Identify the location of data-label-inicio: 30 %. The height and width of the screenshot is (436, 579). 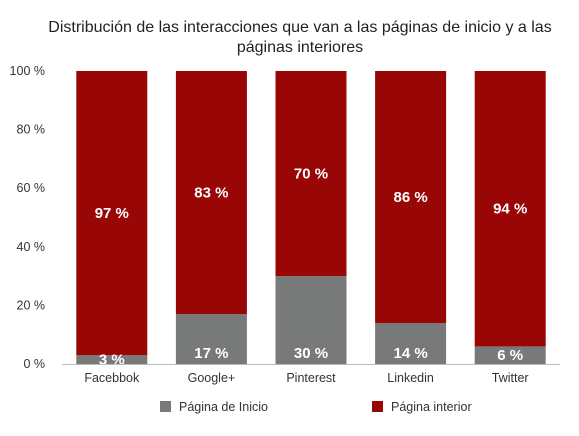
(311, 353).